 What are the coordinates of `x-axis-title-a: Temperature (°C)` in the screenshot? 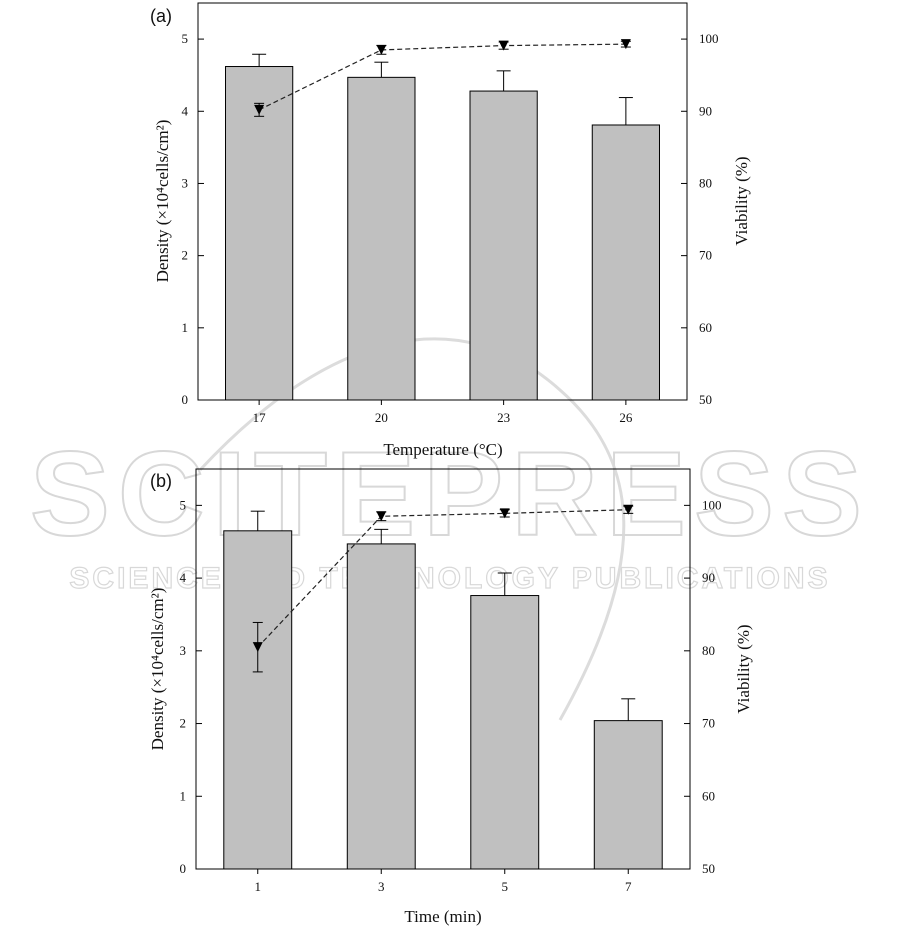 It's located at (442, 449).